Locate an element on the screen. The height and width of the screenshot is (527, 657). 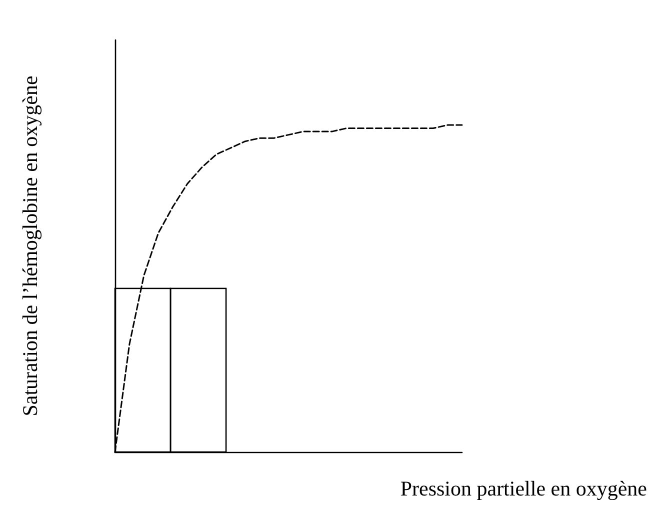
y-axis-title: Saturation de l’hémoglobine en oxygène is located at coordinates (30, 246).